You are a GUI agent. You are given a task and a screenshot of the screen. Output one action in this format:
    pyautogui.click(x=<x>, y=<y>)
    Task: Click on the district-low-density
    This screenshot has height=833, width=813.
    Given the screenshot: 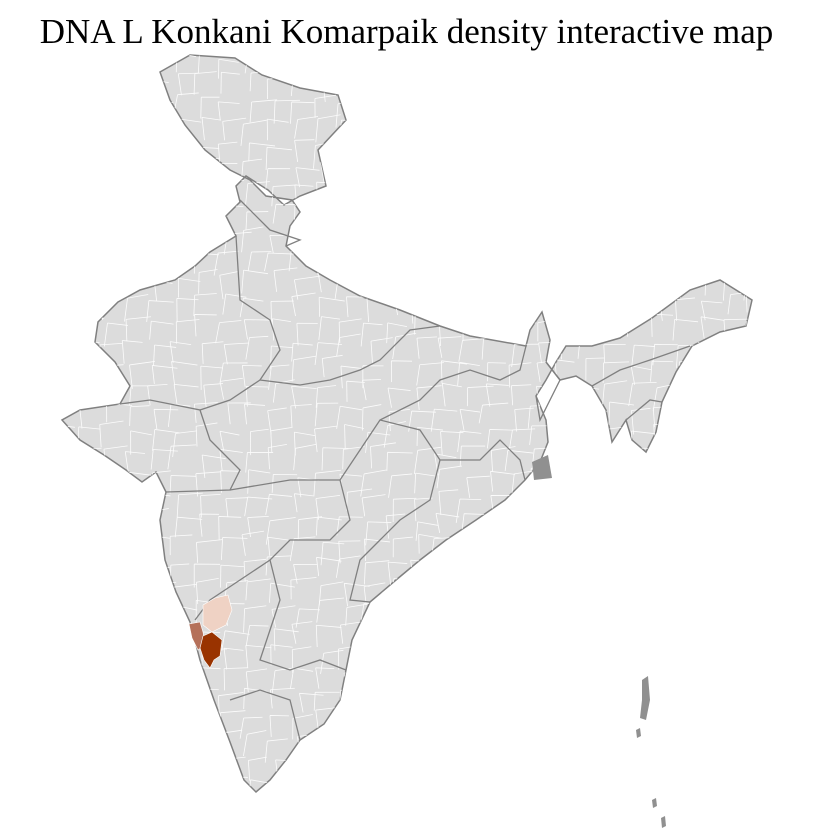 What is the action you would take?
    pyautogui.click(x=217, y=613)
    